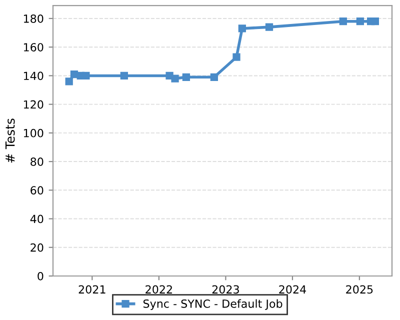 The height and width of the screenshot is (320, 400). I want to click on x-tick-label: 2022, so click(159, 289).